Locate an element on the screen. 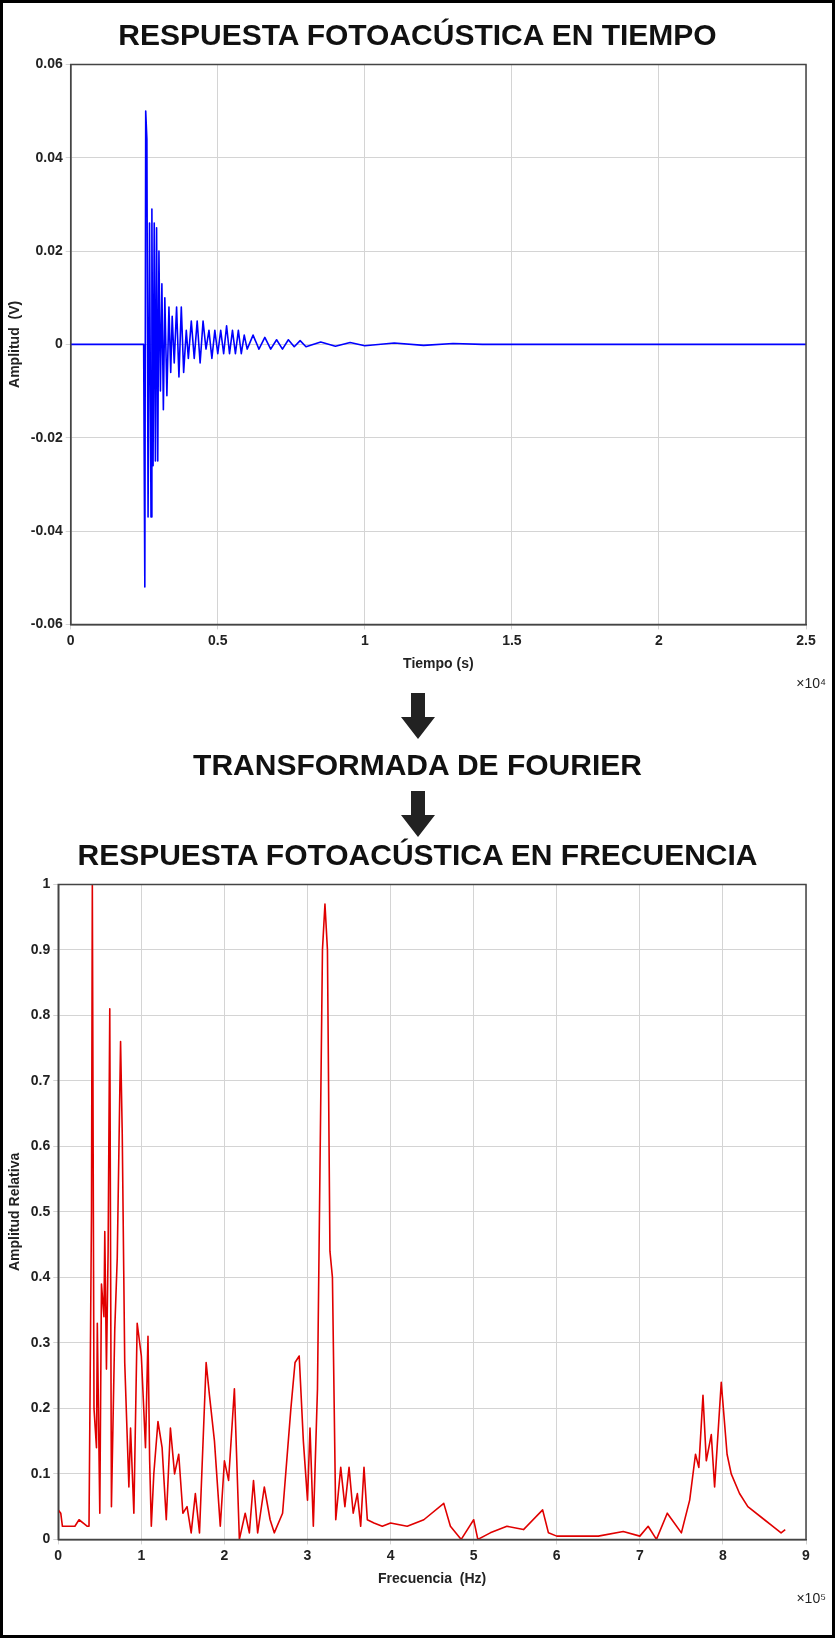  y-tick-label: 0.9 is located at coordinates (40, 948).